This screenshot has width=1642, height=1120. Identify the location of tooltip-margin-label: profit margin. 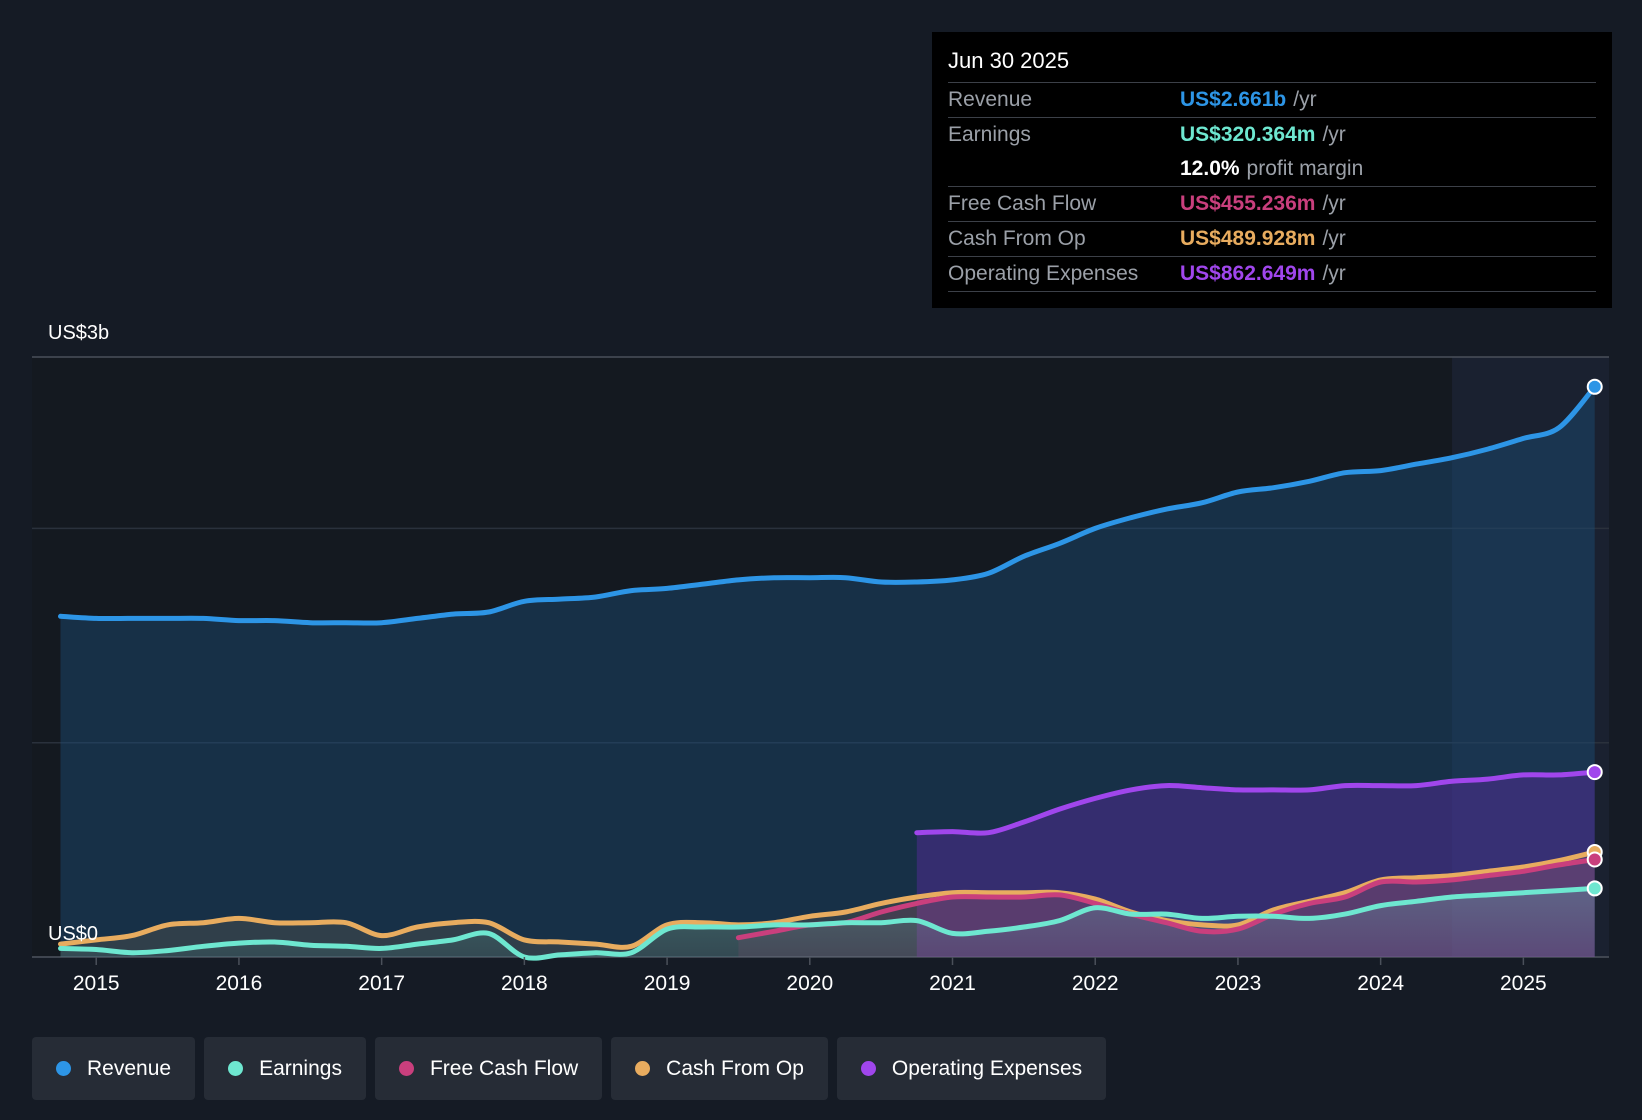
(1305, 168).